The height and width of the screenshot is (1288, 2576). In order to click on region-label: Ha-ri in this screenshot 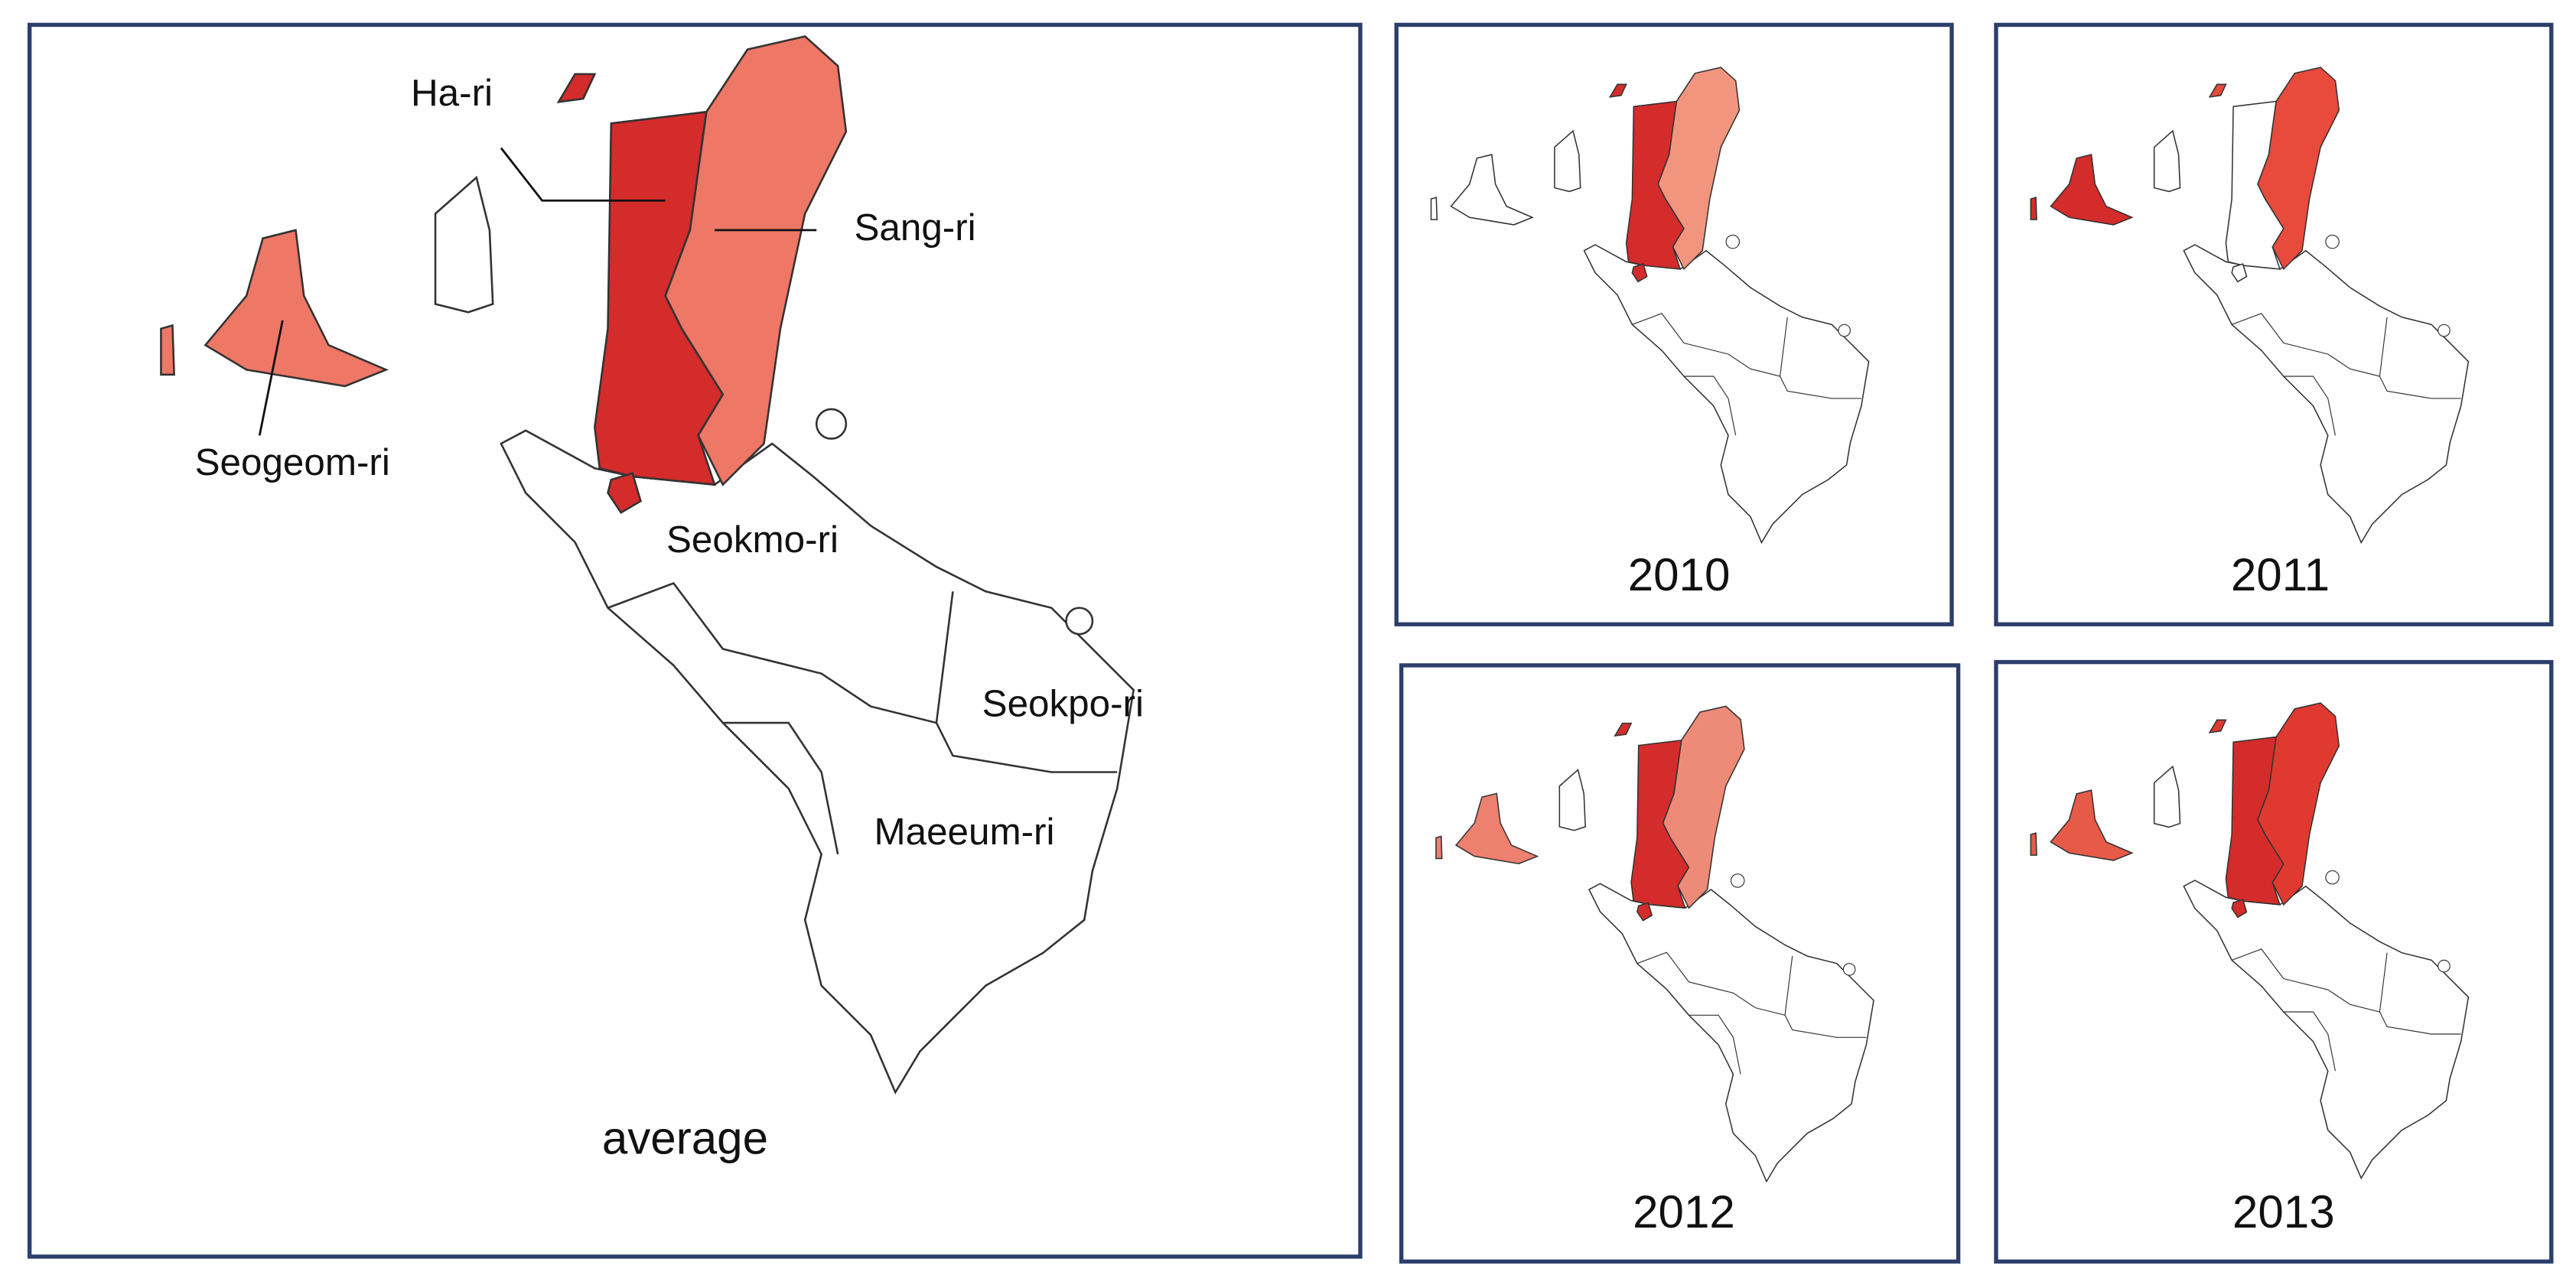, I will do `click(452, 93)`.